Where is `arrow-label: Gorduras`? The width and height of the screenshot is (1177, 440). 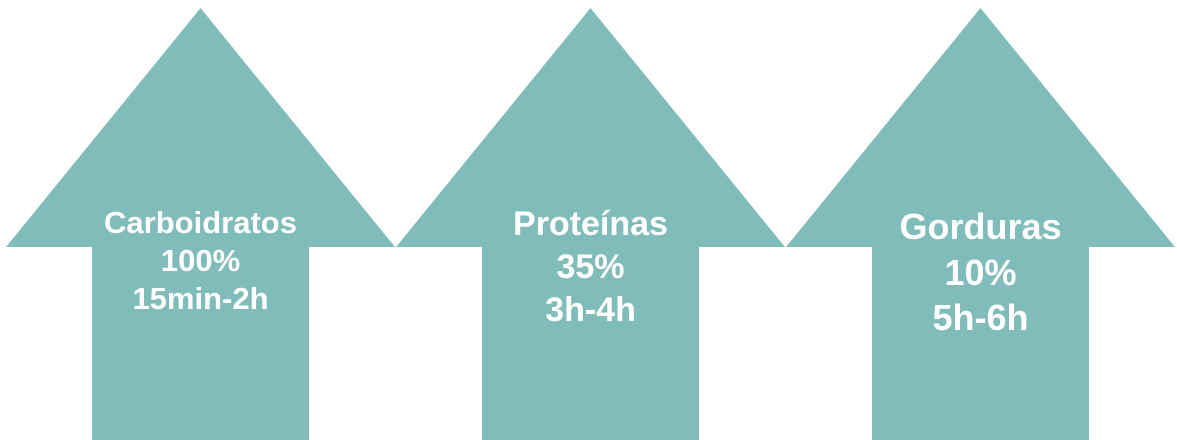 arrow-label: Gorduras is located at coordinates (980, 226).